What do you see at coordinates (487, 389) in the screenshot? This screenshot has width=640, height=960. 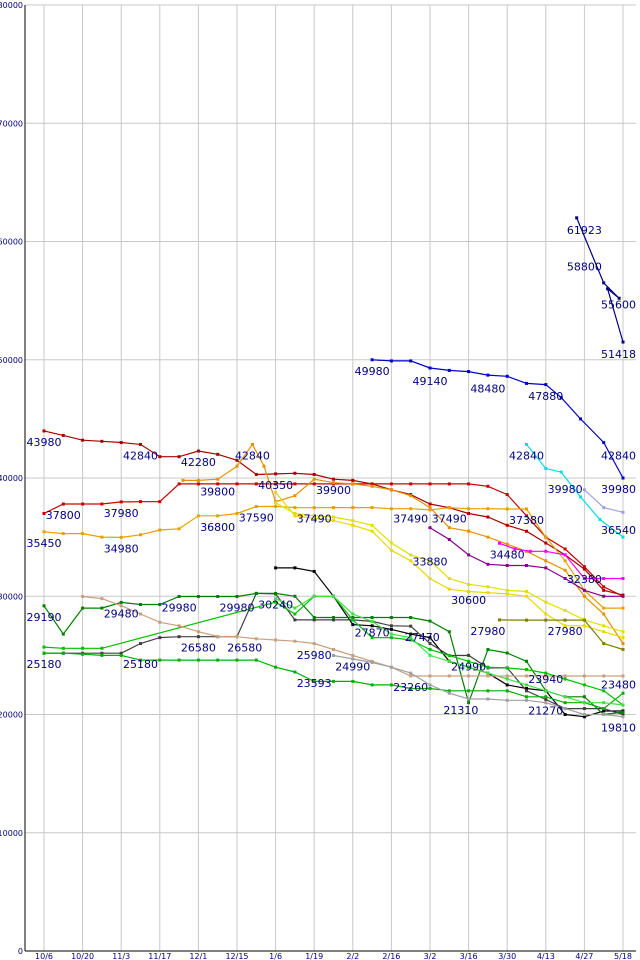 I see `data-label: 48480` at bounding box center [487, 389].